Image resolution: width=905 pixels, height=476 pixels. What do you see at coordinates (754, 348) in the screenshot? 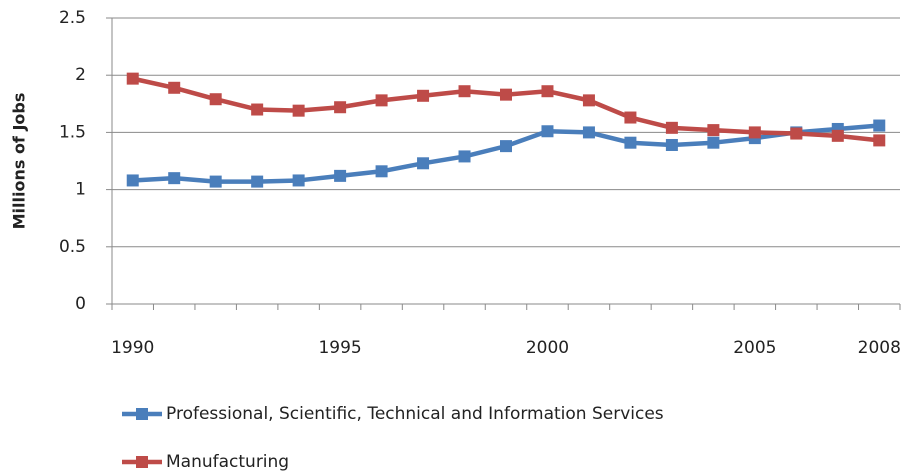
I see `x-tick-label: 2005` at bounding box center [754, 348].